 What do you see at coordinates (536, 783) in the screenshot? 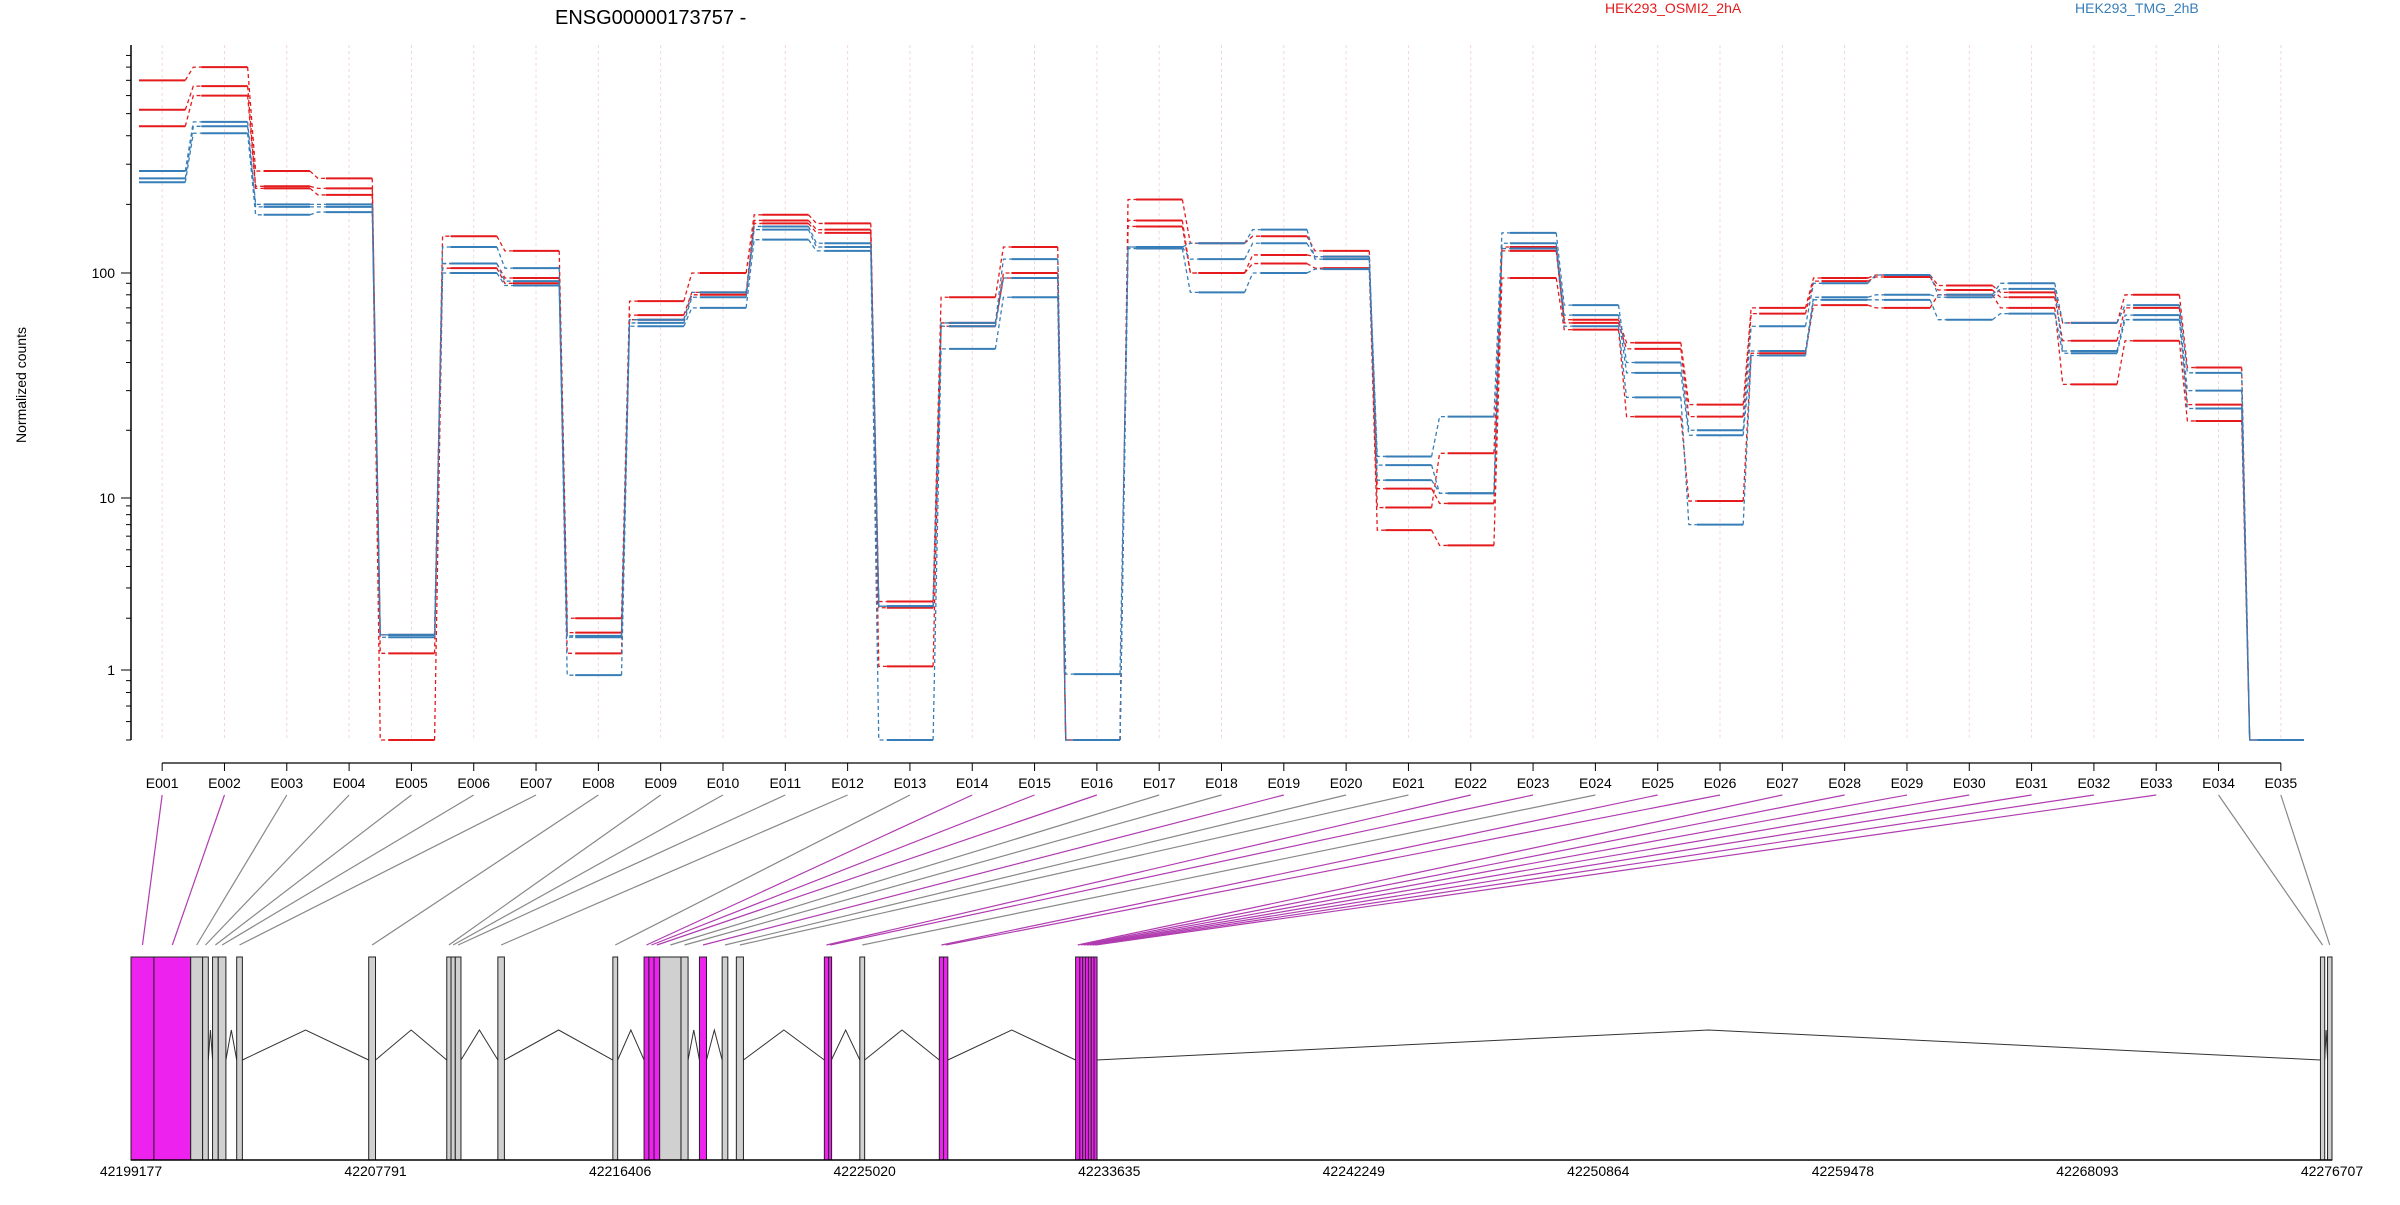
I see `x-tick-label: E007` at bounding box center [536, 783].